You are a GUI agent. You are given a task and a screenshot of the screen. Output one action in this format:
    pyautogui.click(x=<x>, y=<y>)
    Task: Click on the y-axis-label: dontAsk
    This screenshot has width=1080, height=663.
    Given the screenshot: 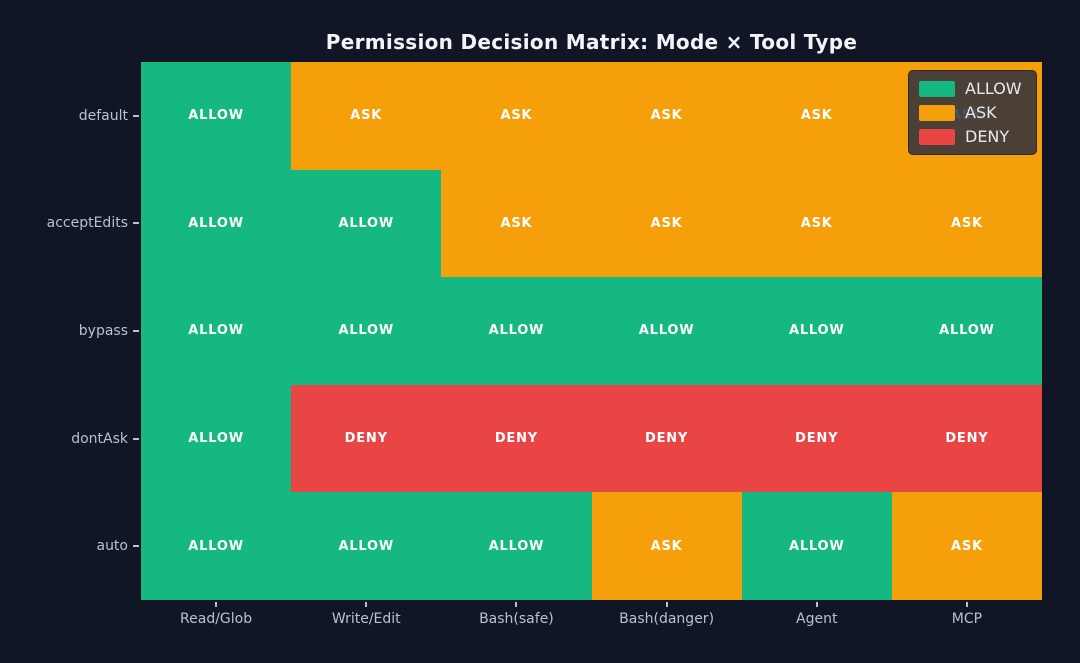 What is the action you would take?
    pyautogui.click(x=99, y=438)
    